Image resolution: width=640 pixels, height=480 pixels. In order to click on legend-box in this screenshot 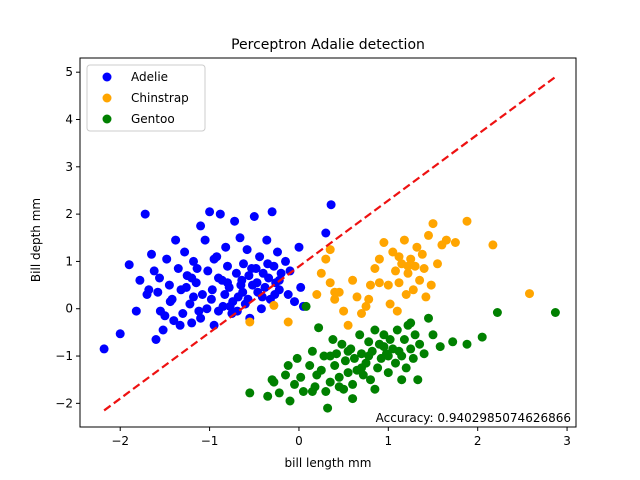, I will do `click(146, 98)`.